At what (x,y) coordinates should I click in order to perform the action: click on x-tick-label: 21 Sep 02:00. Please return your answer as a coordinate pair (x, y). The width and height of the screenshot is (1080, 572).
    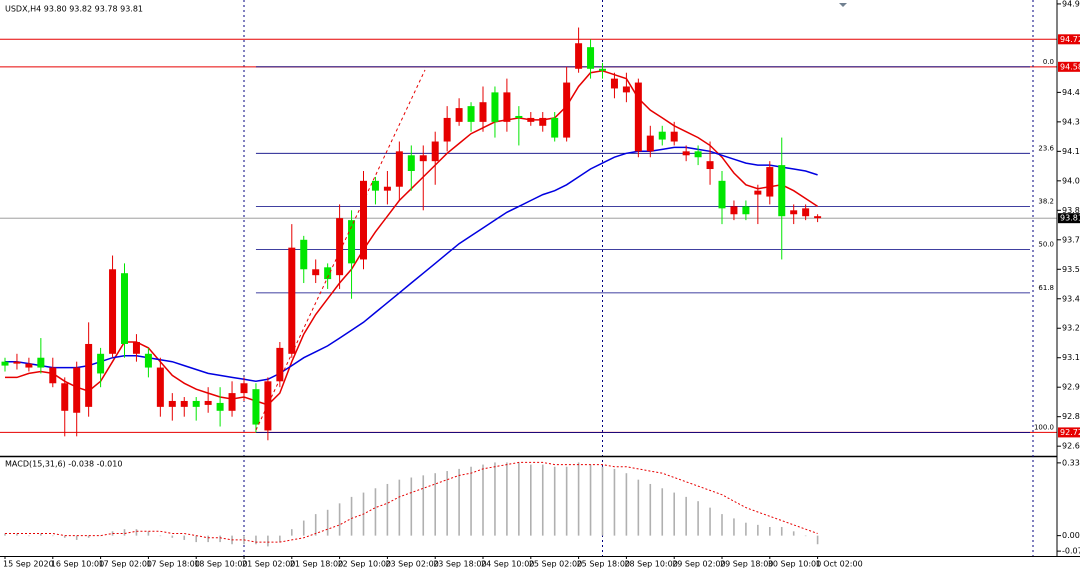
    Looking at the image, I should click on (268, 564).